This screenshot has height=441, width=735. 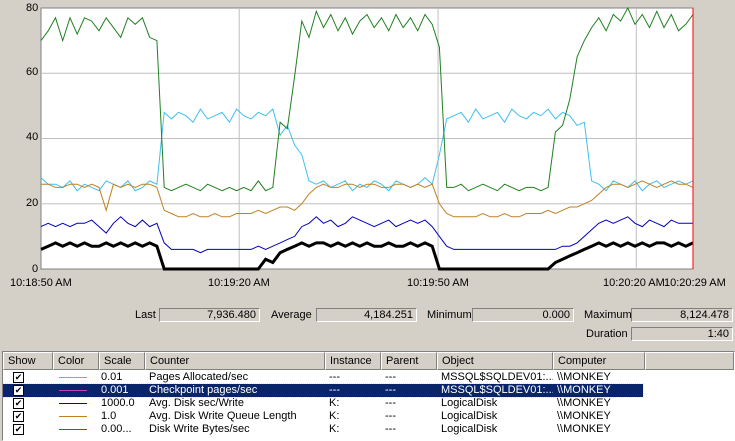 What do you see at coordinates (634, 283) in the screenshot?
I see `x-tick-label: 10:20:20 AM` at bounding box center [634, 283].